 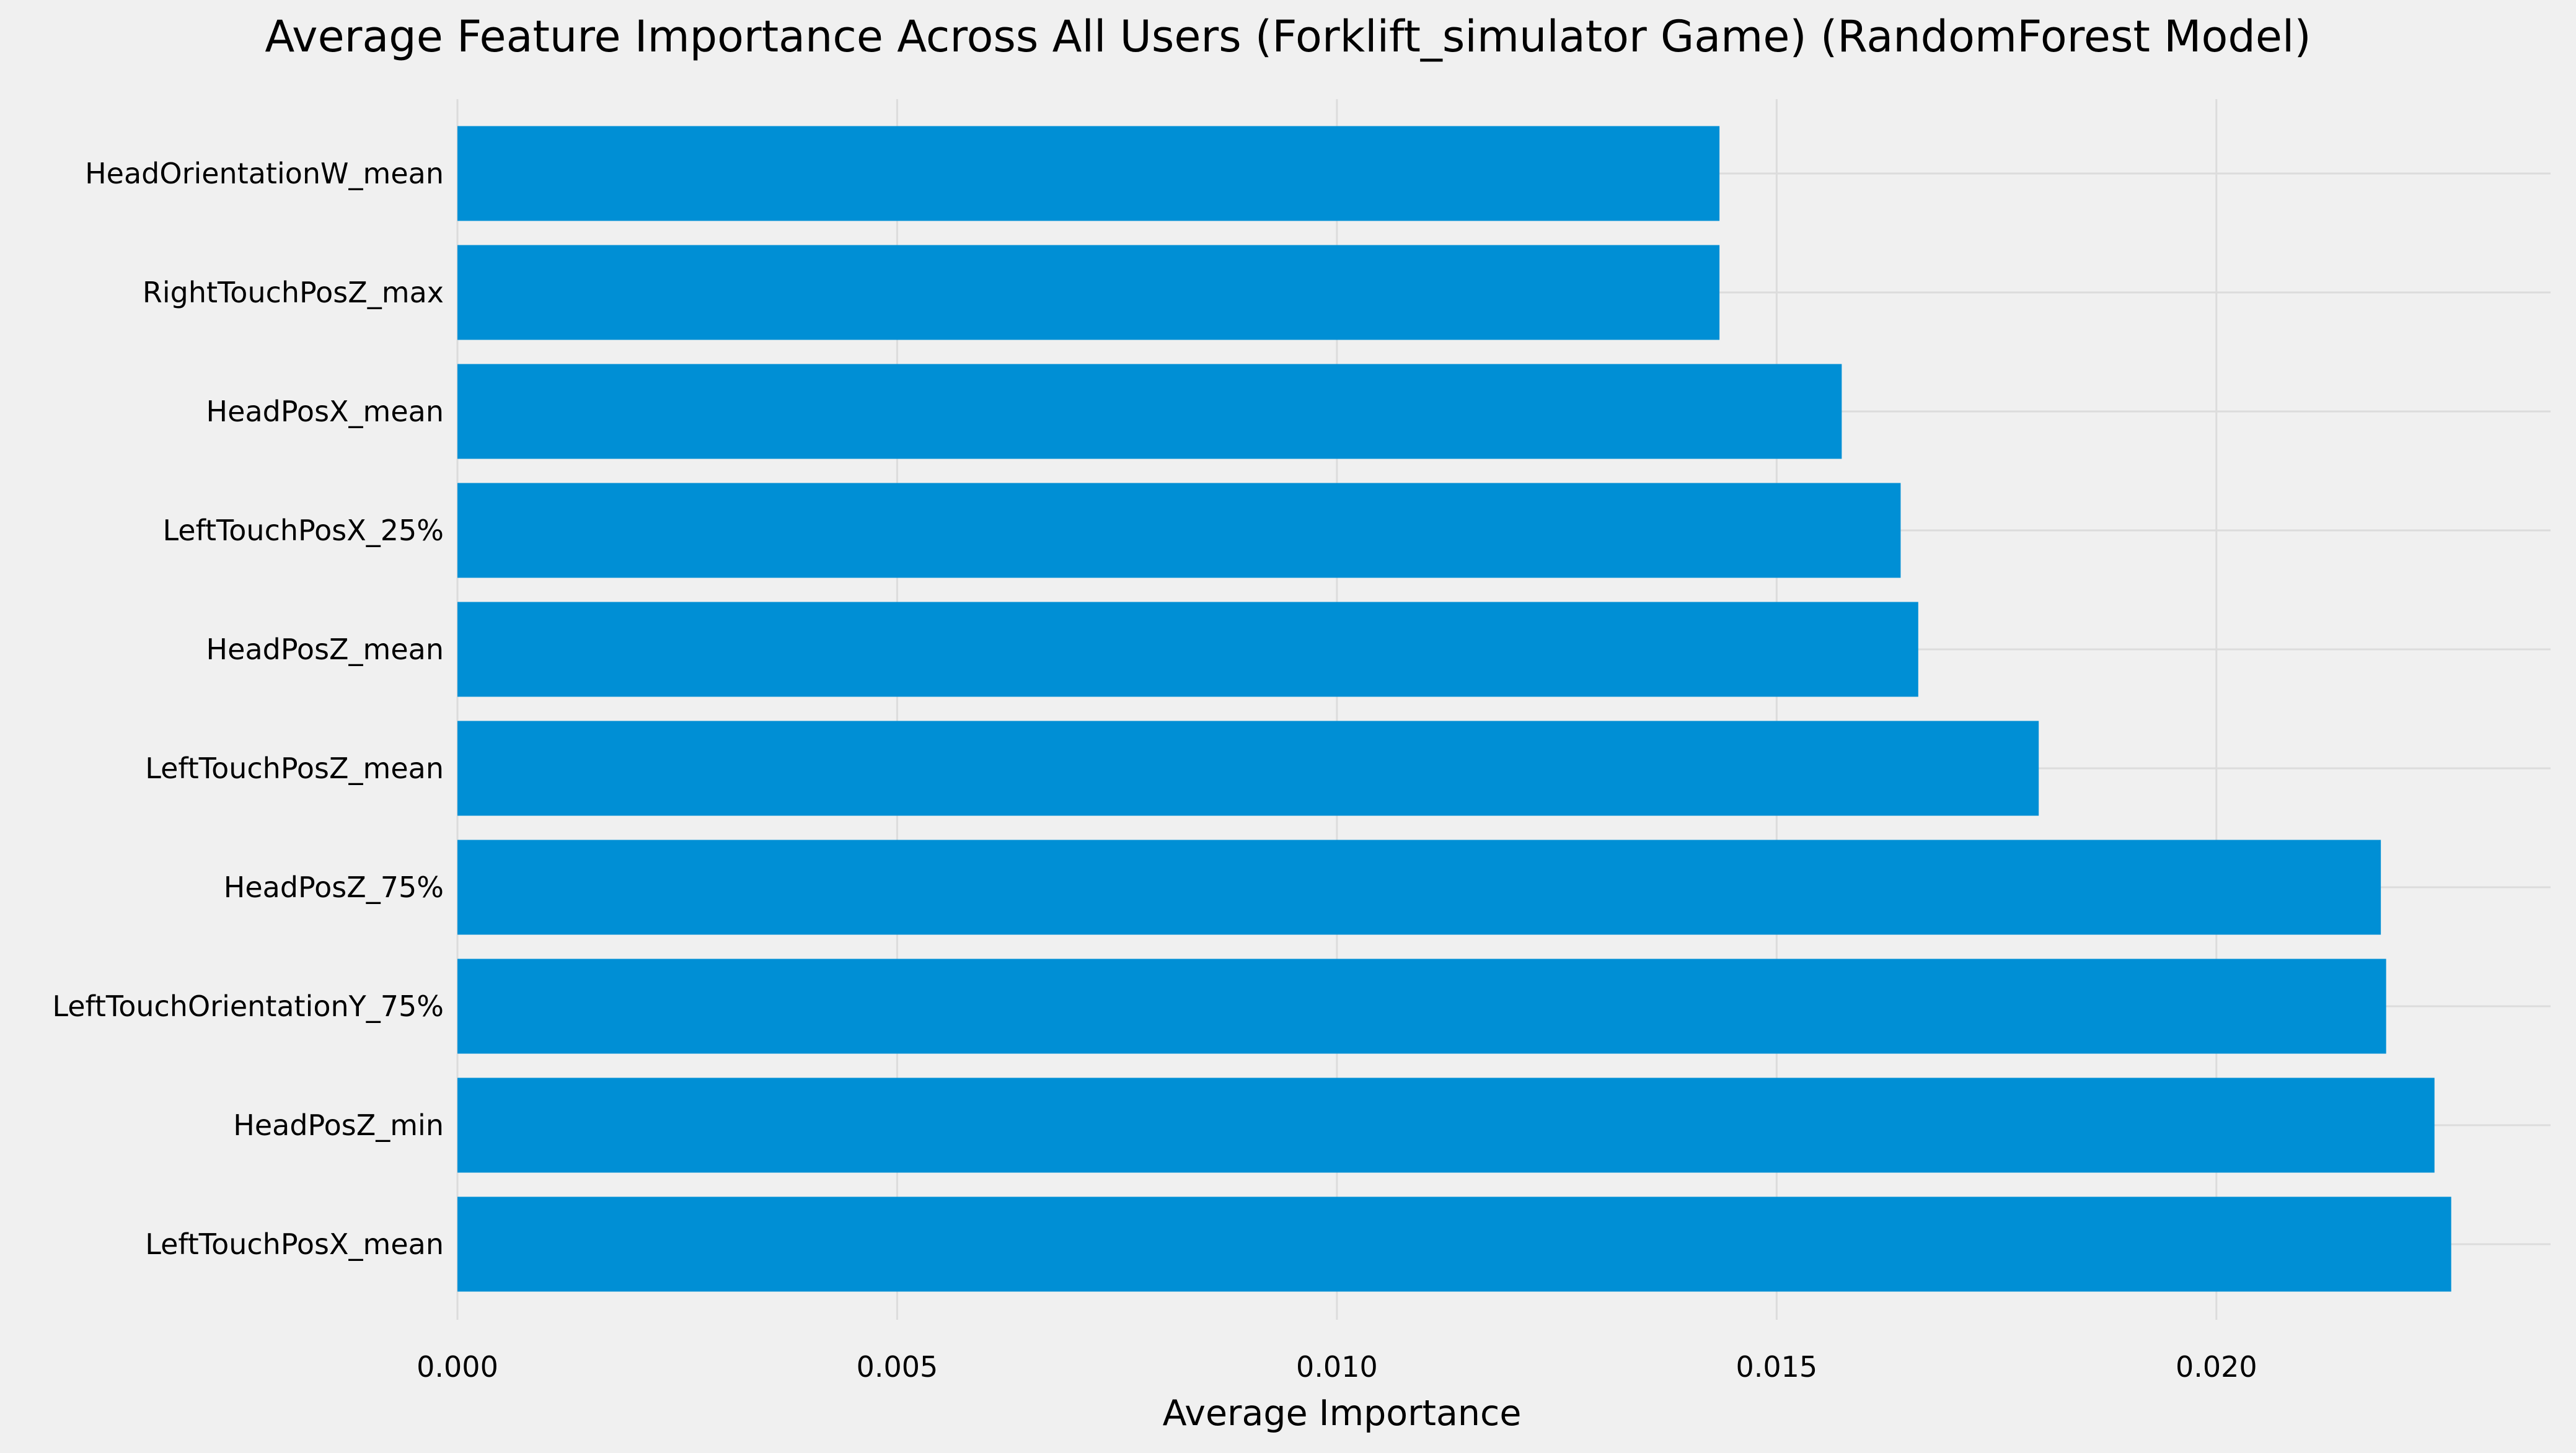 I want to click on y-tick-label: HeadPosX_mean, so click(x=325, y=411).